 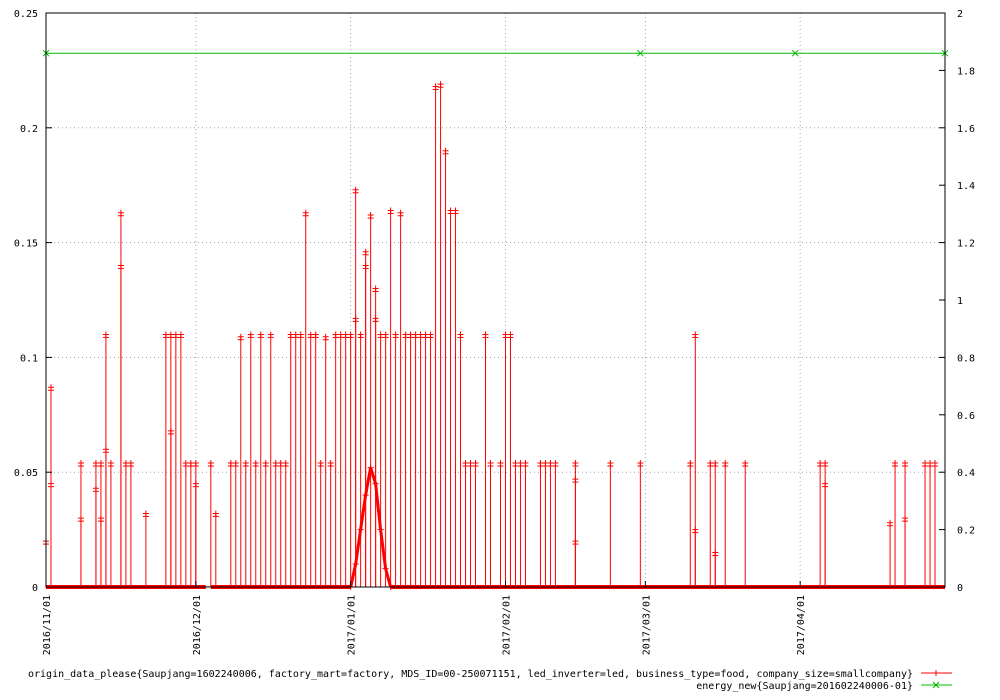 I want to click on x-tick-label: 2017/04/01, so click(x=801, y=625).